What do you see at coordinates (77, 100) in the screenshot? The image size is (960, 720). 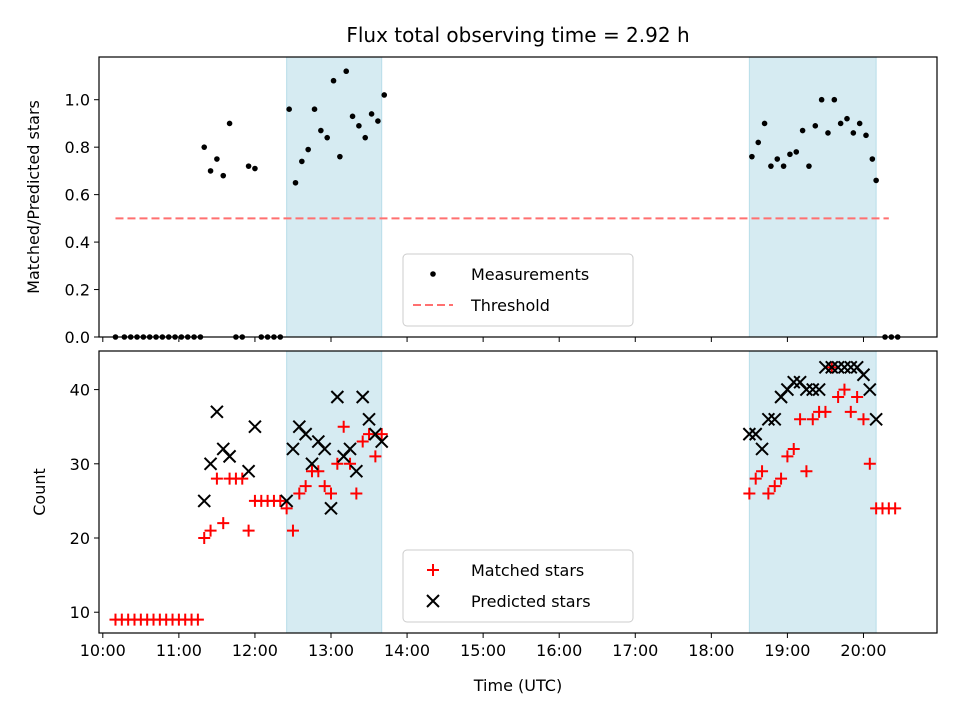 I see `y-tick-label: 1.0` at bounding box center [77, 100].